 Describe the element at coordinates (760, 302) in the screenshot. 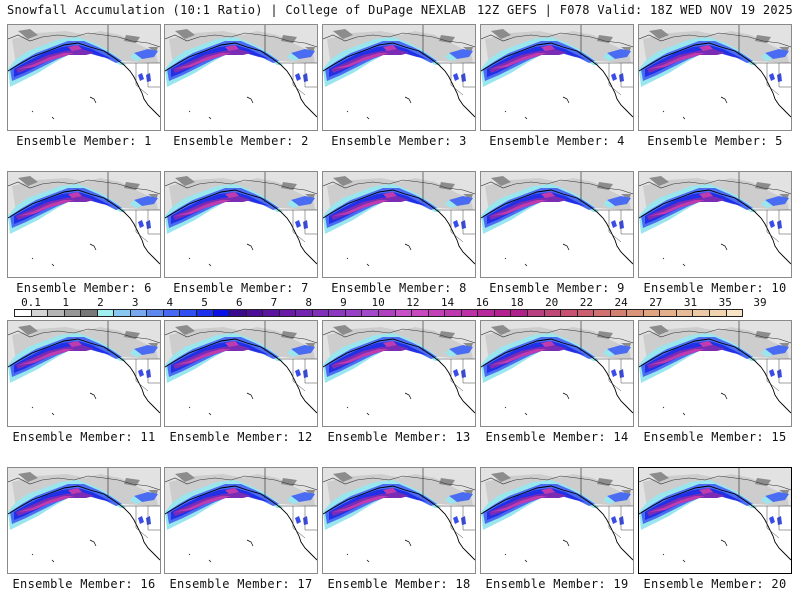

I see `colorbar-tick-label: 39` at that location.